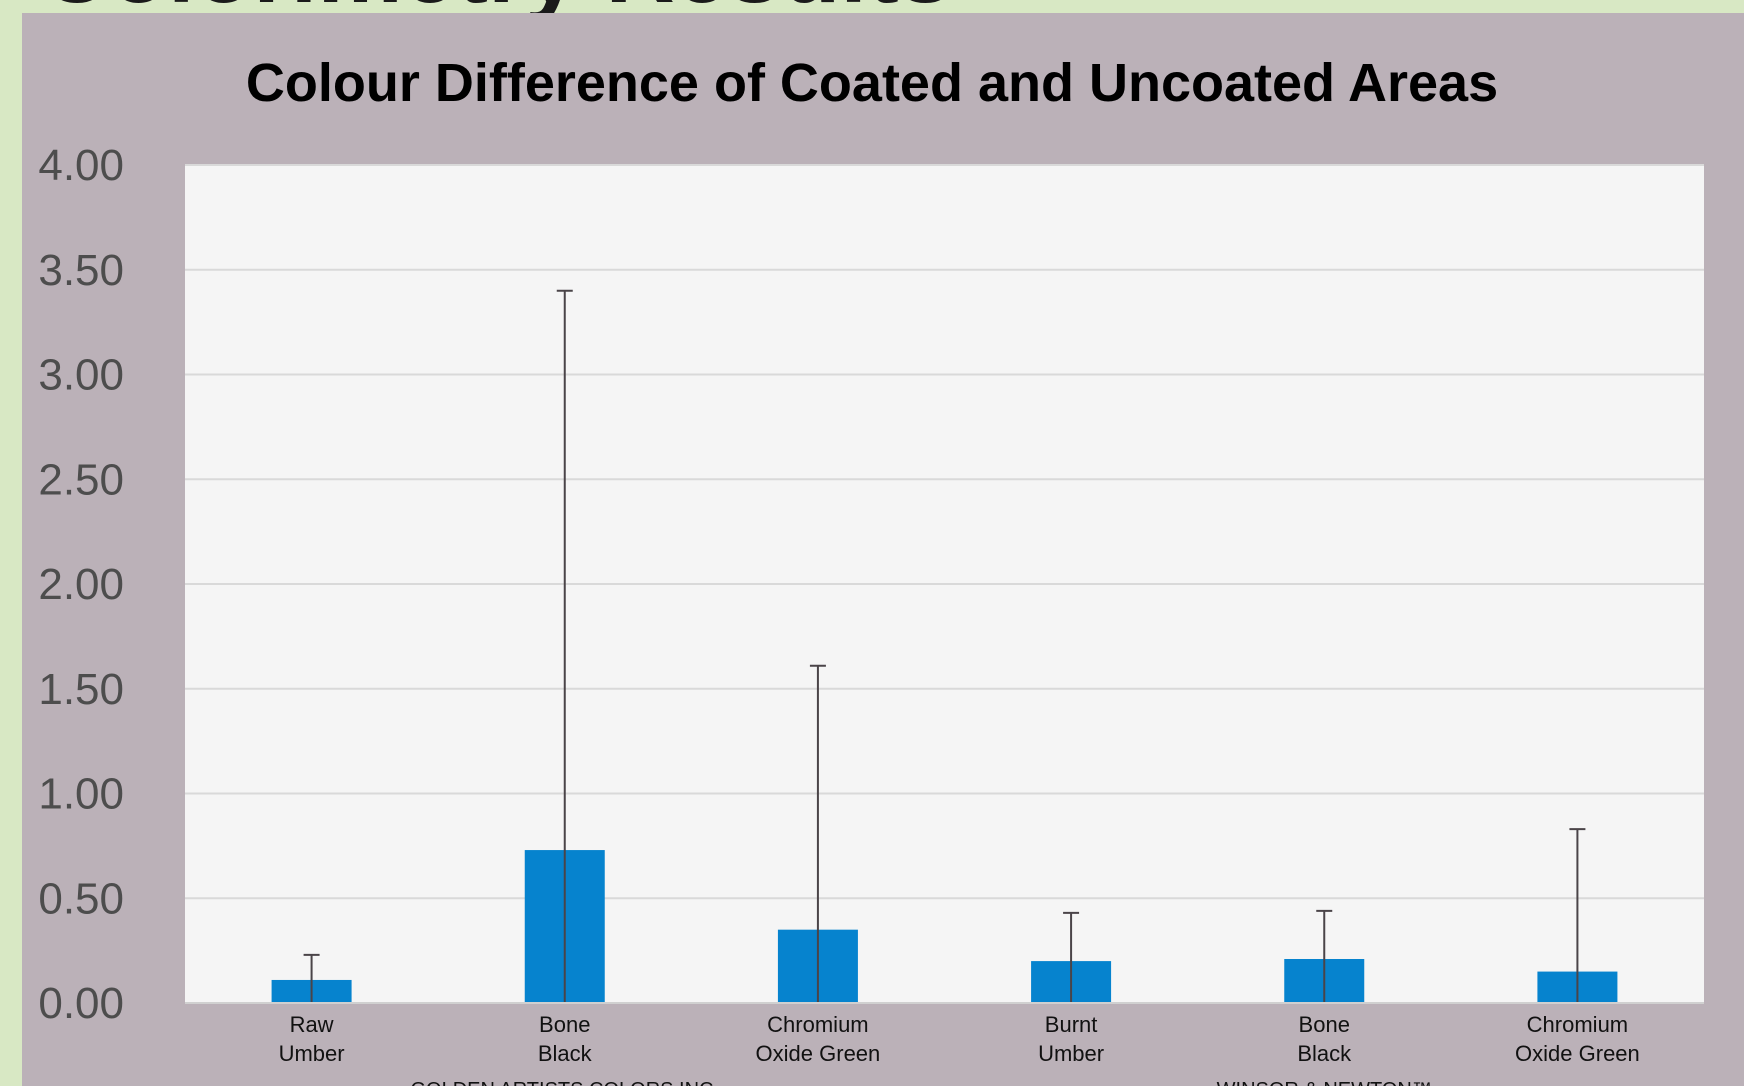 The image size is (1744, 1086). Describe the element at coordinates (81, 165) in the screenshot. I see `y-tick-label: 4.00` at that location.